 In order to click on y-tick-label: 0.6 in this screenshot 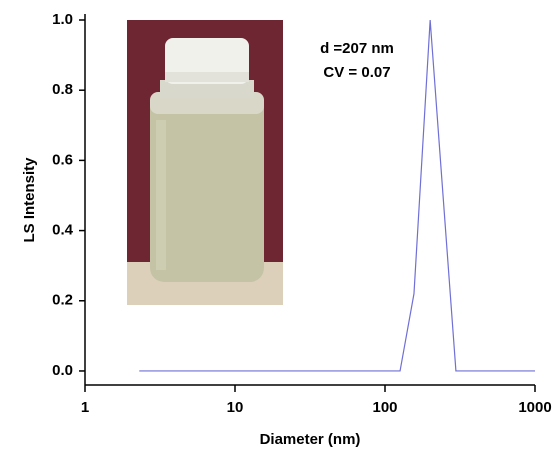, I will do `click(62, 159)`.